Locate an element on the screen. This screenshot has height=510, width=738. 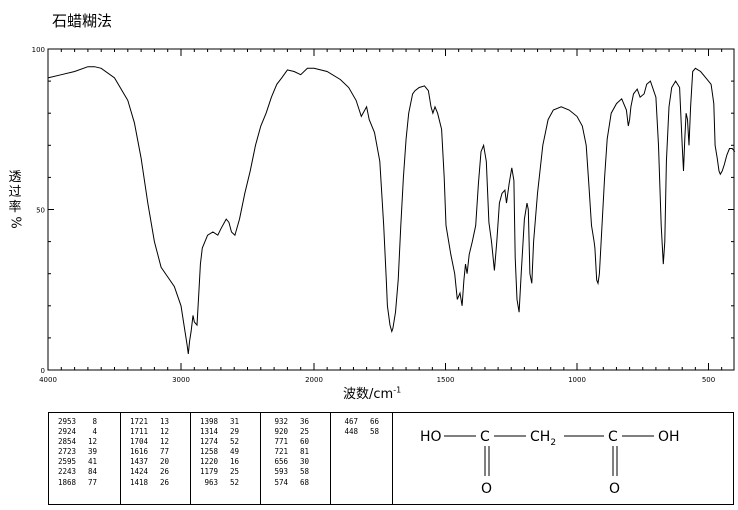
peak-row: 1704 12 is located at coordinates (155, 442).